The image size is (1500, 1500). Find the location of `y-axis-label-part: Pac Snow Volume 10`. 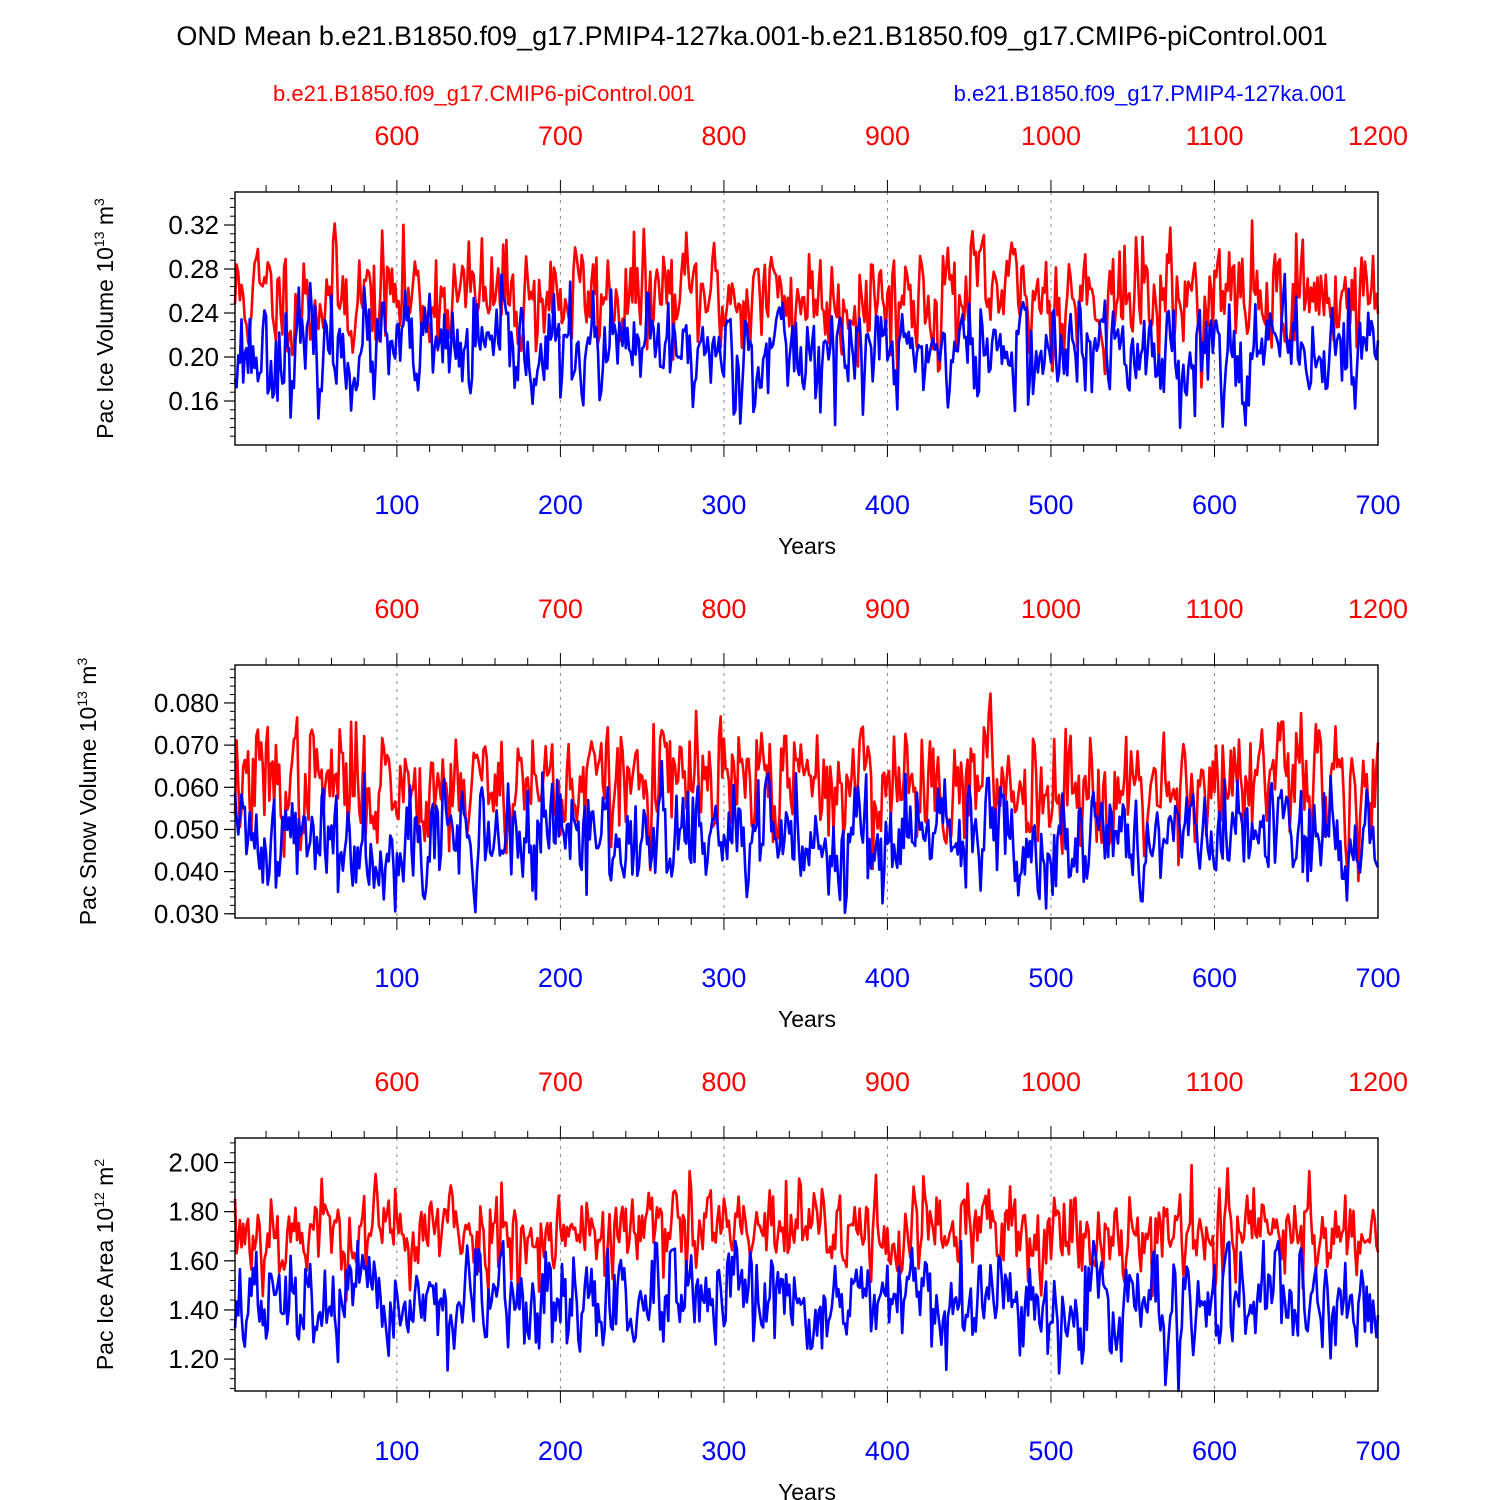

y-axis-label-part: Pac Snow Volume 10 is located at coordinates (88, 816).